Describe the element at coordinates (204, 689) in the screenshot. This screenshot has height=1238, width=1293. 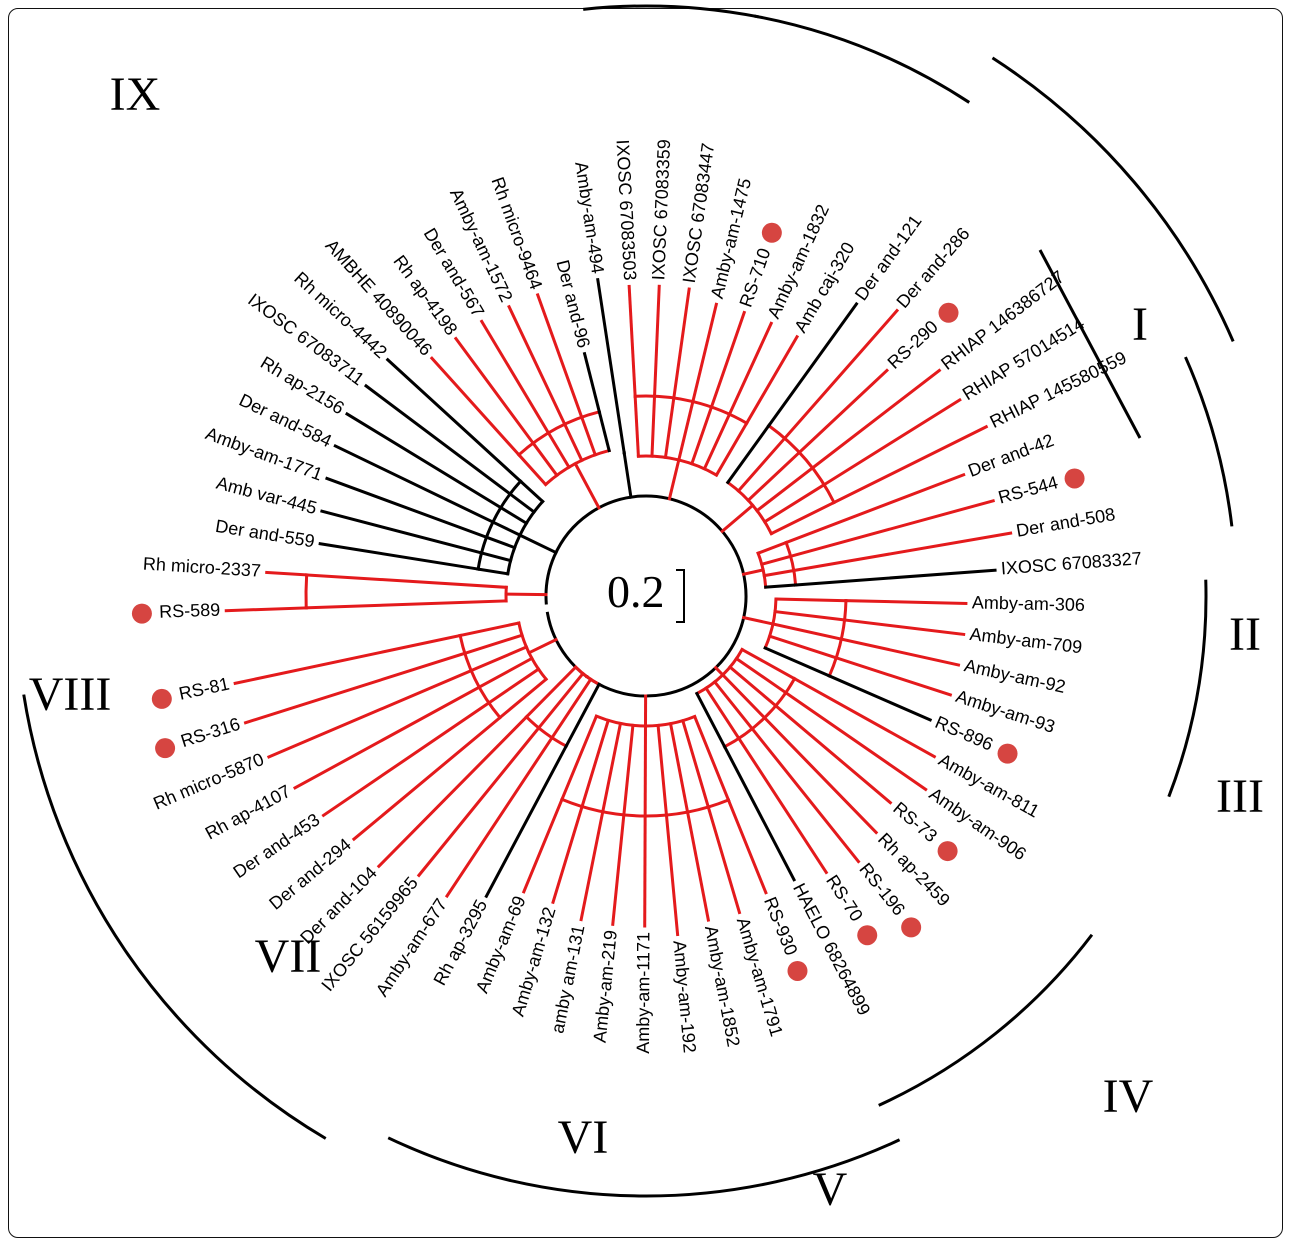
I see `leaf-label: RS-81` at that location.